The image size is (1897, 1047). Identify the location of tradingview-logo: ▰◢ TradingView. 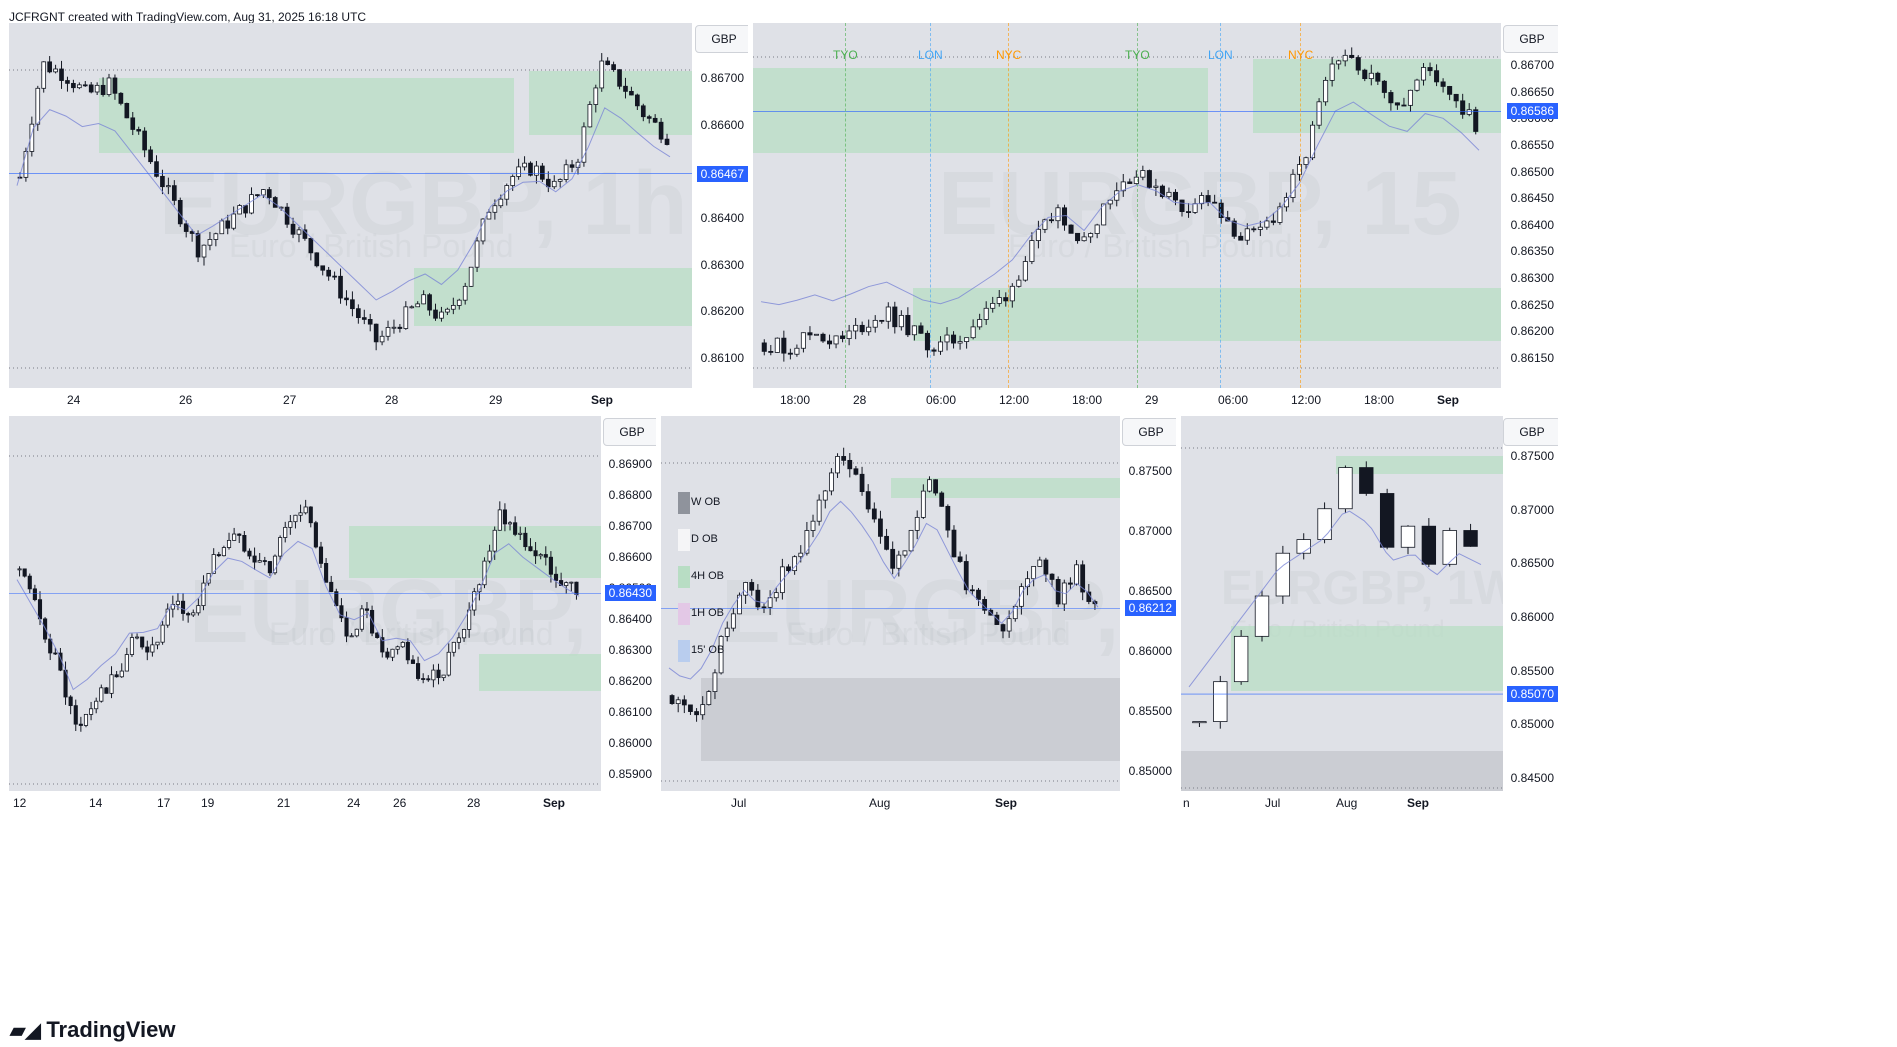
(93, 1030).